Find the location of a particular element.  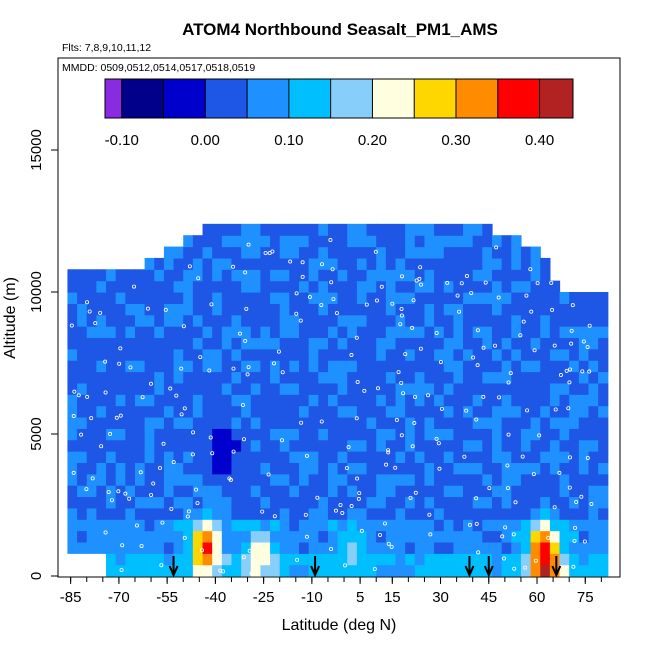

x-tick-label: 45 is located at coordinates (488, 597).